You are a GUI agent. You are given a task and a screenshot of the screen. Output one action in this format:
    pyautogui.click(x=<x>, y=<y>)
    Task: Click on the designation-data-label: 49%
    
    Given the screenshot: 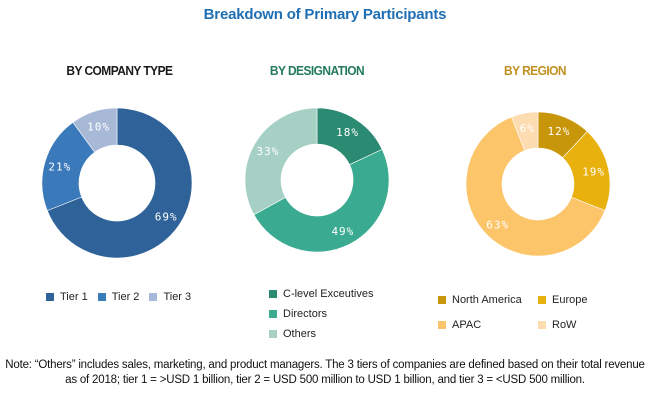 What is the action you would take?
    pyautogui.click(x=342, y=231)
    